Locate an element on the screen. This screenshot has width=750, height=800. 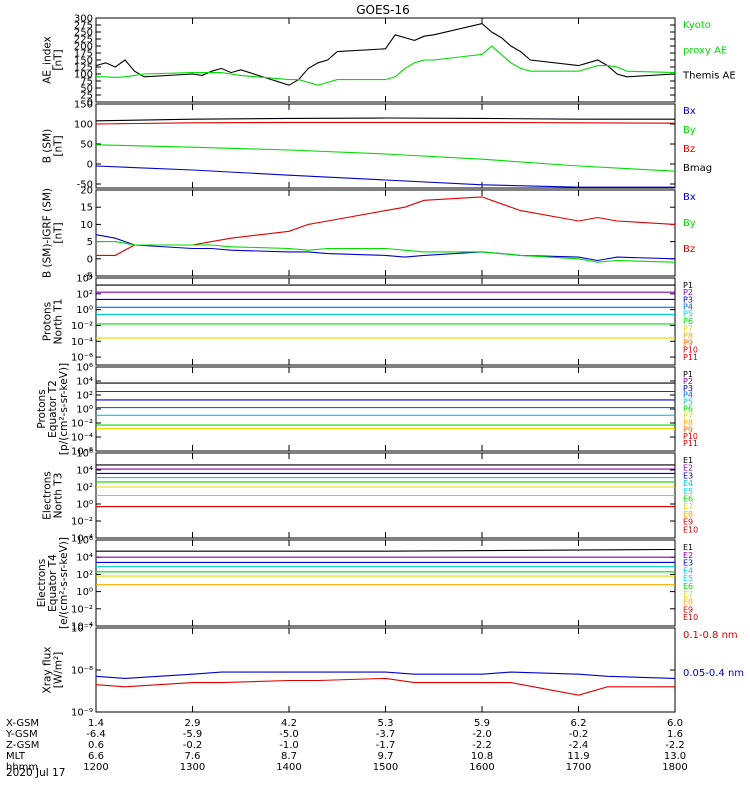
legend-entry: P7 is located at coordinates (688, 415).